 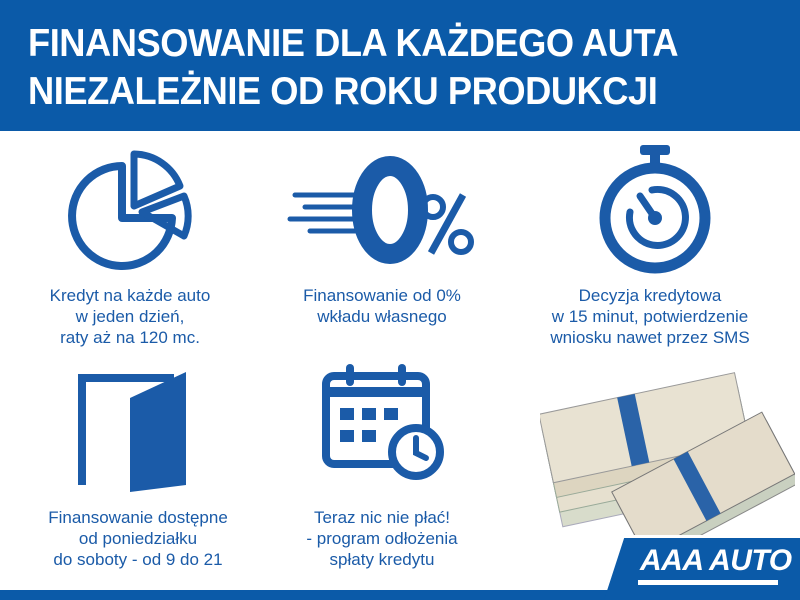 I want to click on caption-line: wkładu własnego, so click(x=382, y=316).